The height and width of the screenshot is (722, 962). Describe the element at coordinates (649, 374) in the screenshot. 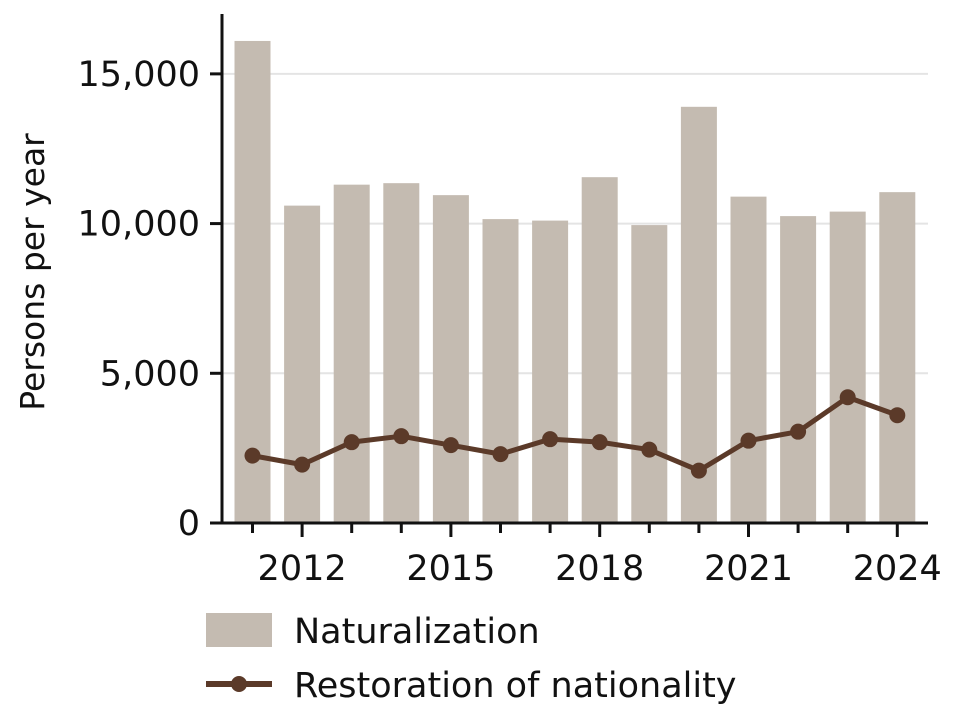

I see `bar-2019` at that location.